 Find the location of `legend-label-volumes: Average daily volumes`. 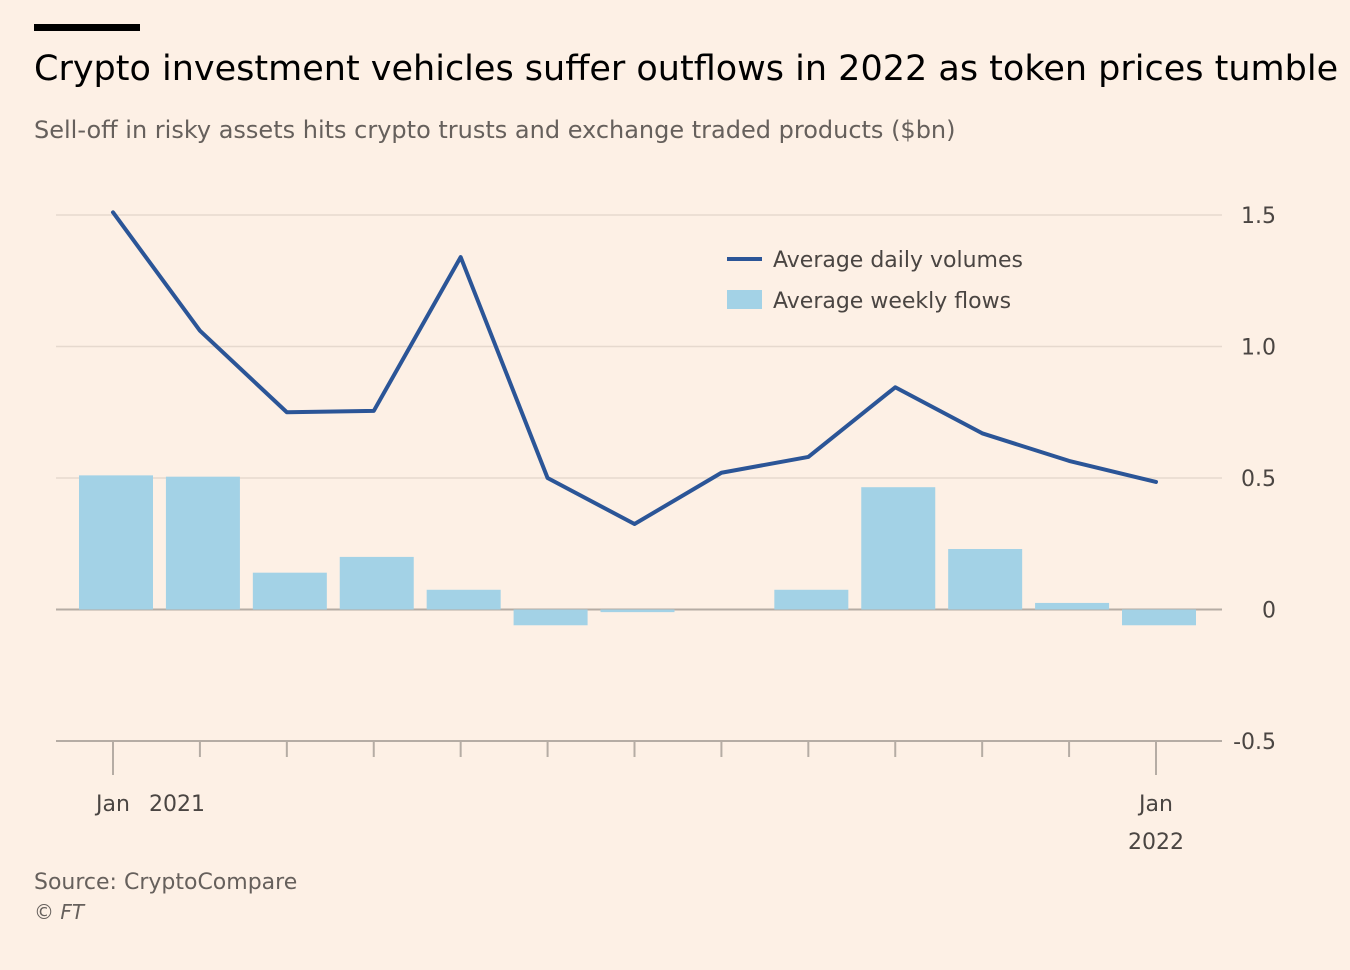

legend-label-volumes: Average daily volumes is located at coordinates (898, 260).